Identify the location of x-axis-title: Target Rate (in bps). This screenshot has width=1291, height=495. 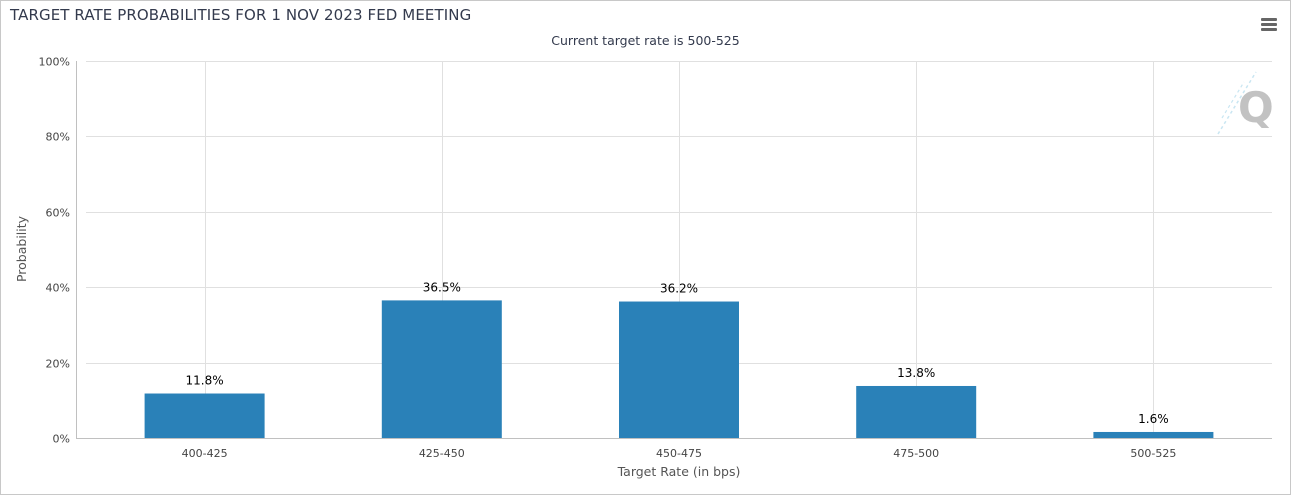
(679, 471).